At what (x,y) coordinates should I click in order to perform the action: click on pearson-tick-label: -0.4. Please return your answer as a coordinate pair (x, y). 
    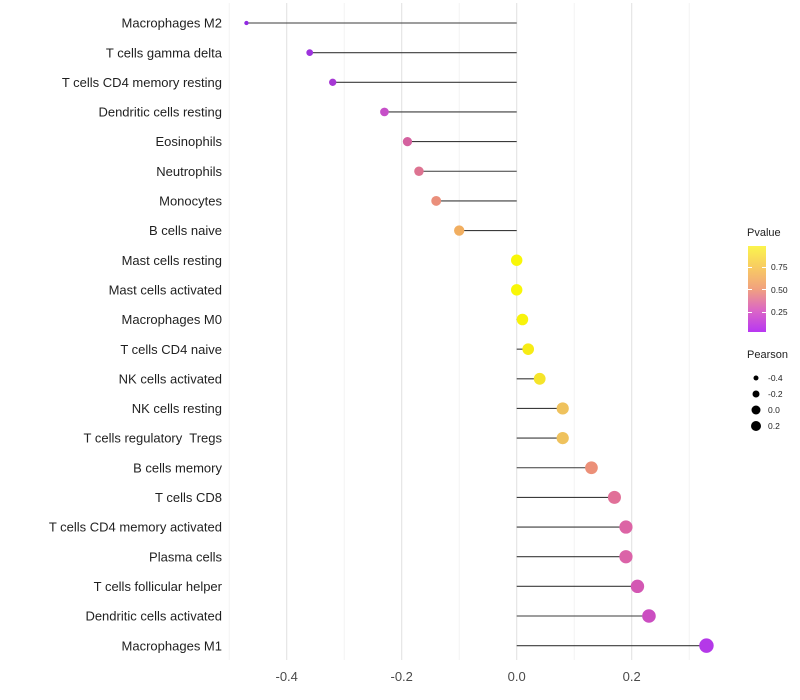
    Looking at the image, I should click on (775, 378).